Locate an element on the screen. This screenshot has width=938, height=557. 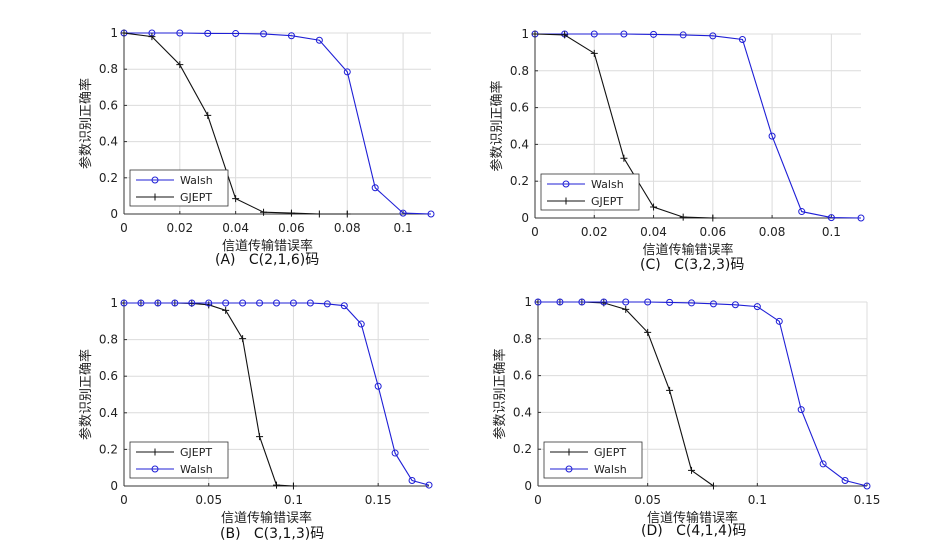
caption-c: (C) C(3,2,3)码 is located at coordinates (692, 264).